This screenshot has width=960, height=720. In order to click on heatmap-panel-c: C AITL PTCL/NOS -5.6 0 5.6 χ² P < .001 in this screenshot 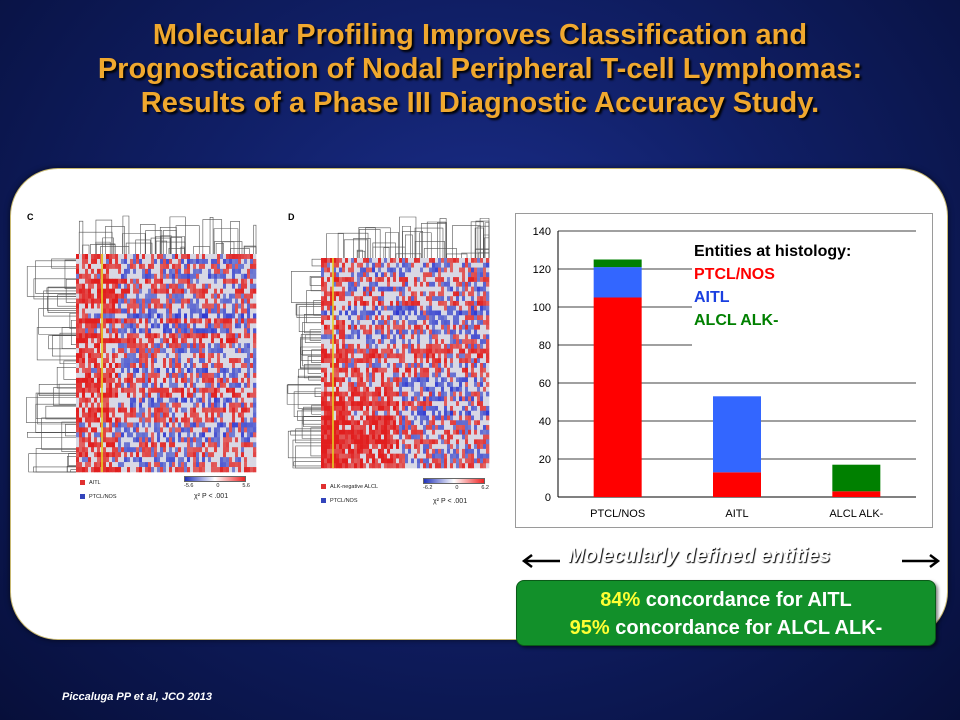, I will do `click(144, 361)`.